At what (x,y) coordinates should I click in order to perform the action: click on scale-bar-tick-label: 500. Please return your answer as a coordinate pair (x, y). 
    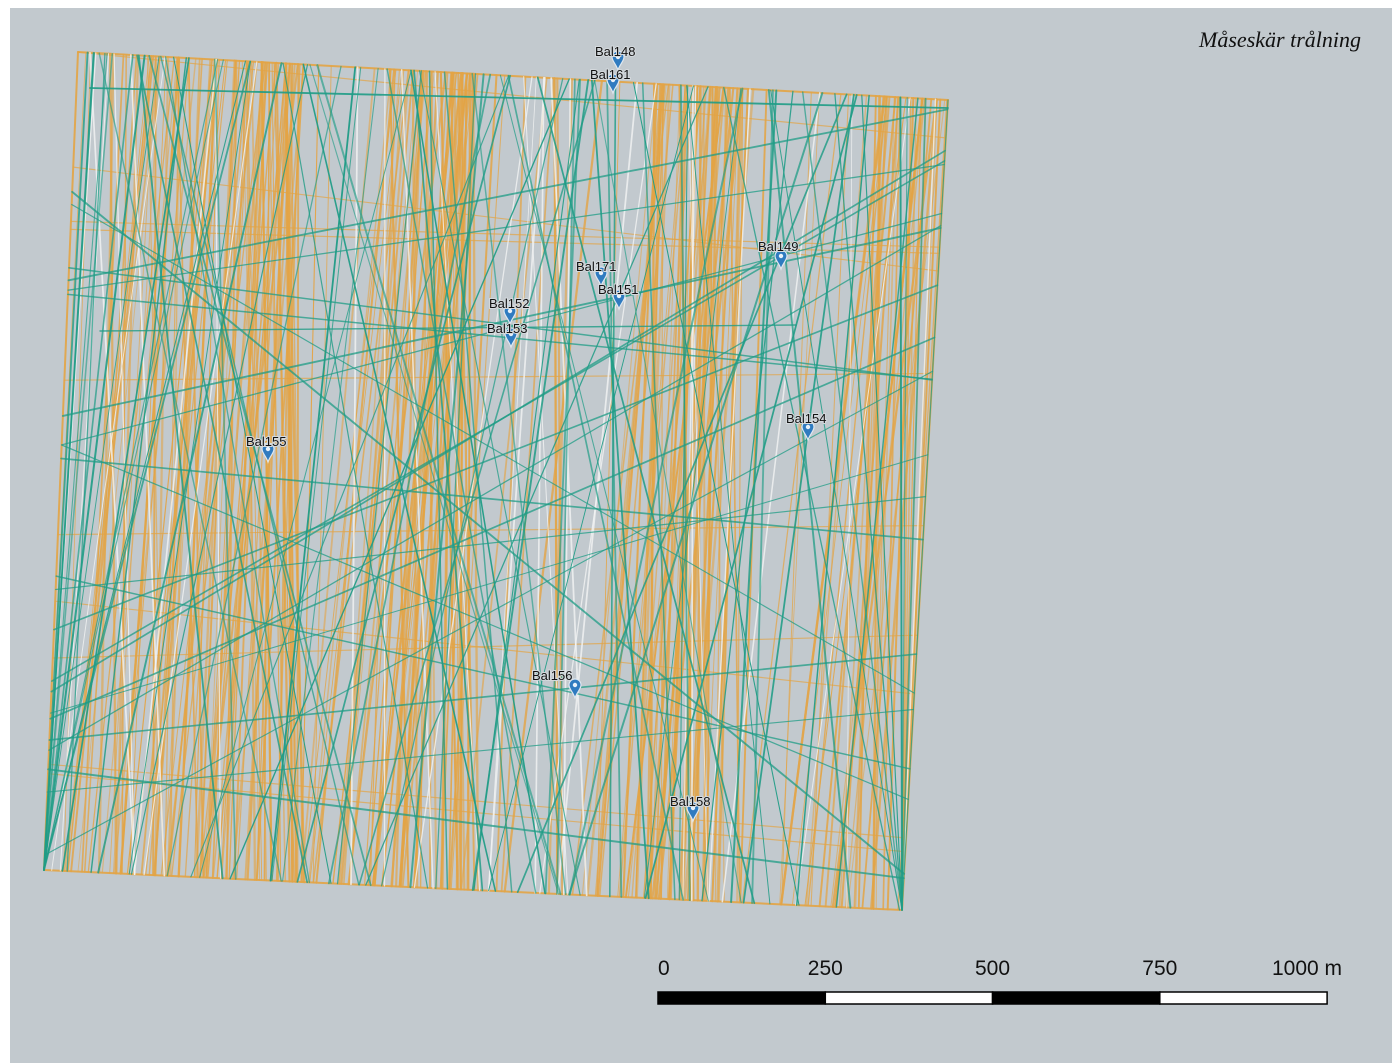
    Looking at the image, I should click on (992, 968).